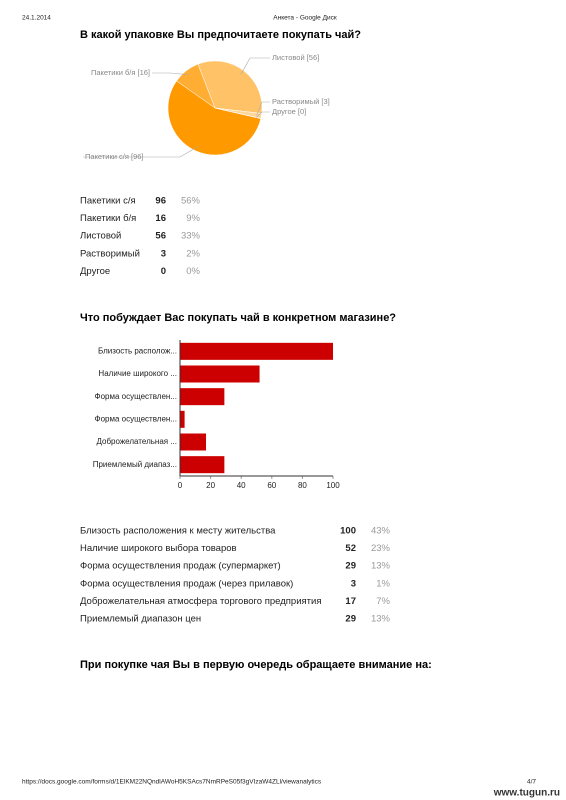 The image size is (566, 800). I want to click on row-percent: 23%, so click(381, 548).